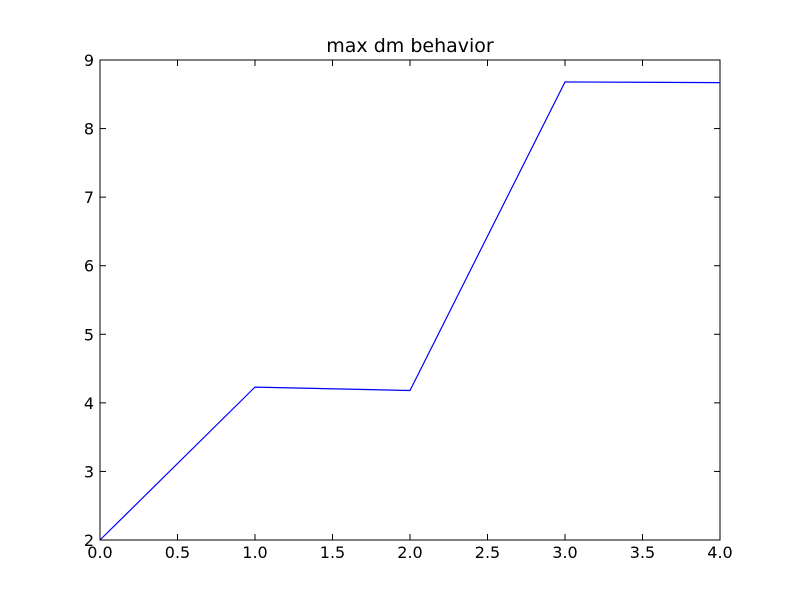 The height and width of the screenshot is (600, 800). Describe the element at coordinates (332, 552) in the screenshot. I see `x-tick-label: 1.5` at that location.